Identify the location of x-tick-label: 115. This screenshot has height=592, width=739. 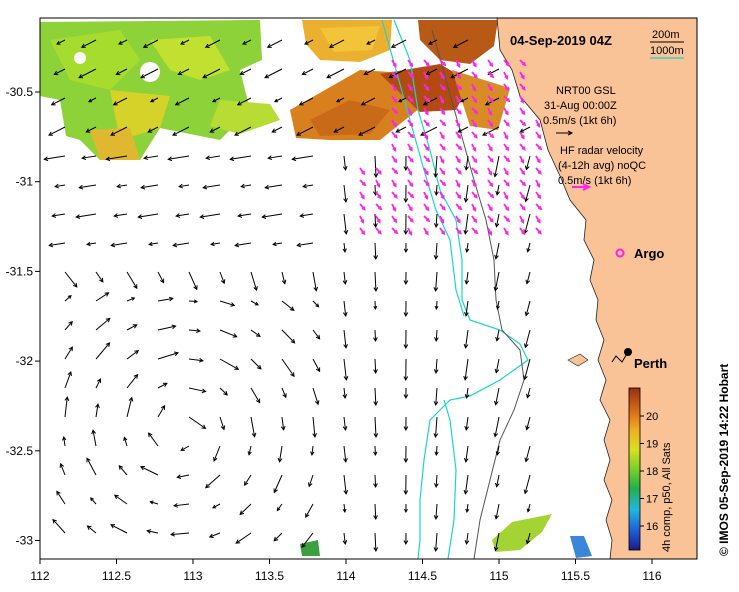
(498, 576).